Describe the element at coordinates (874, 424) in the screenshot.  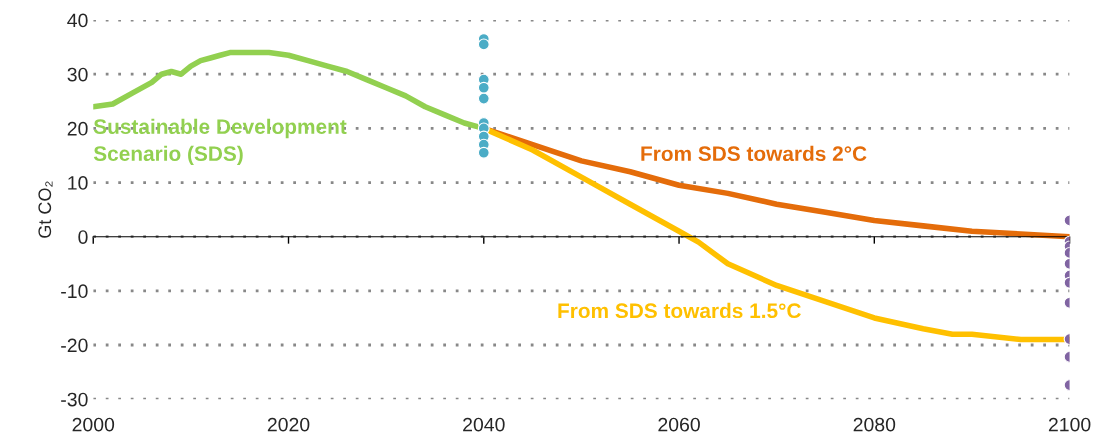
I see `x-tick-label: 2080` at that location.